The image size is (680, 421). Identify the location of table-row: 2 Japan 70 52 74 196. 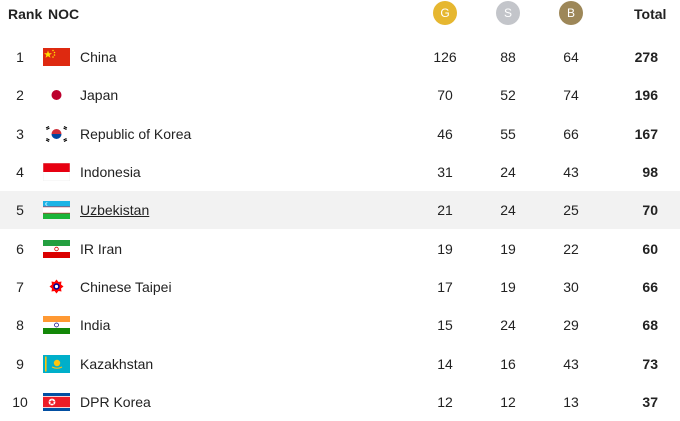
(340, 95).